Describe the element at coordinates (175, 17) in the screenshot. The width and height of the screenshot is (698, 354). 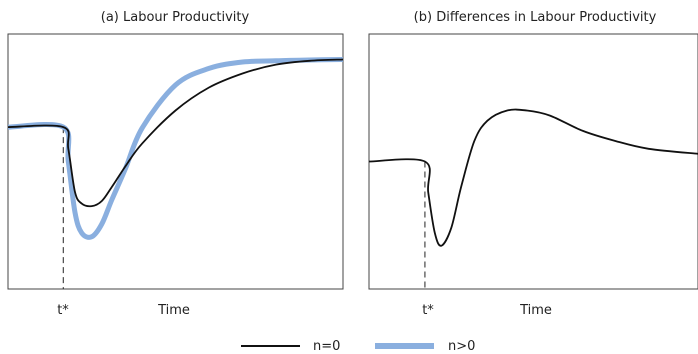
I see `panel-a-title: (a) Labour Productivity` at that location.